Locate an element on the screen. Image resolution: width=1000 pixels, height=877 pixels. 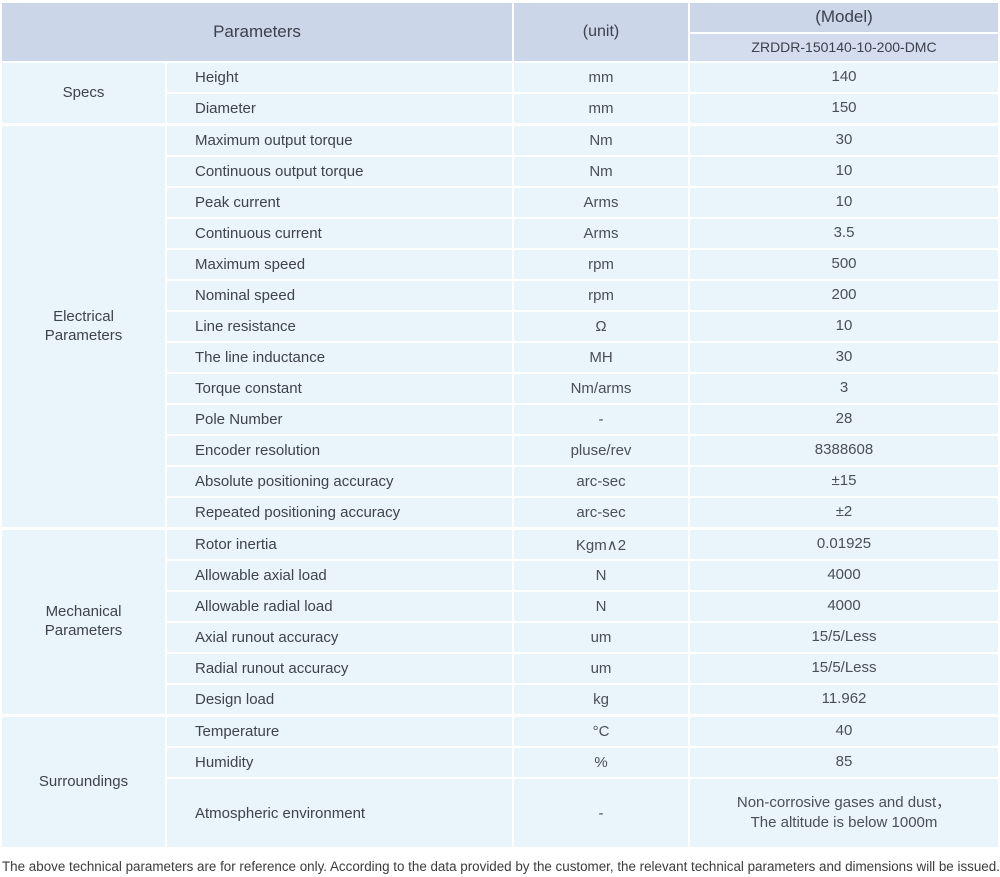
group-section: Specs Height mm 140 Diameter mm 150 is located at coordinates (500, 93).